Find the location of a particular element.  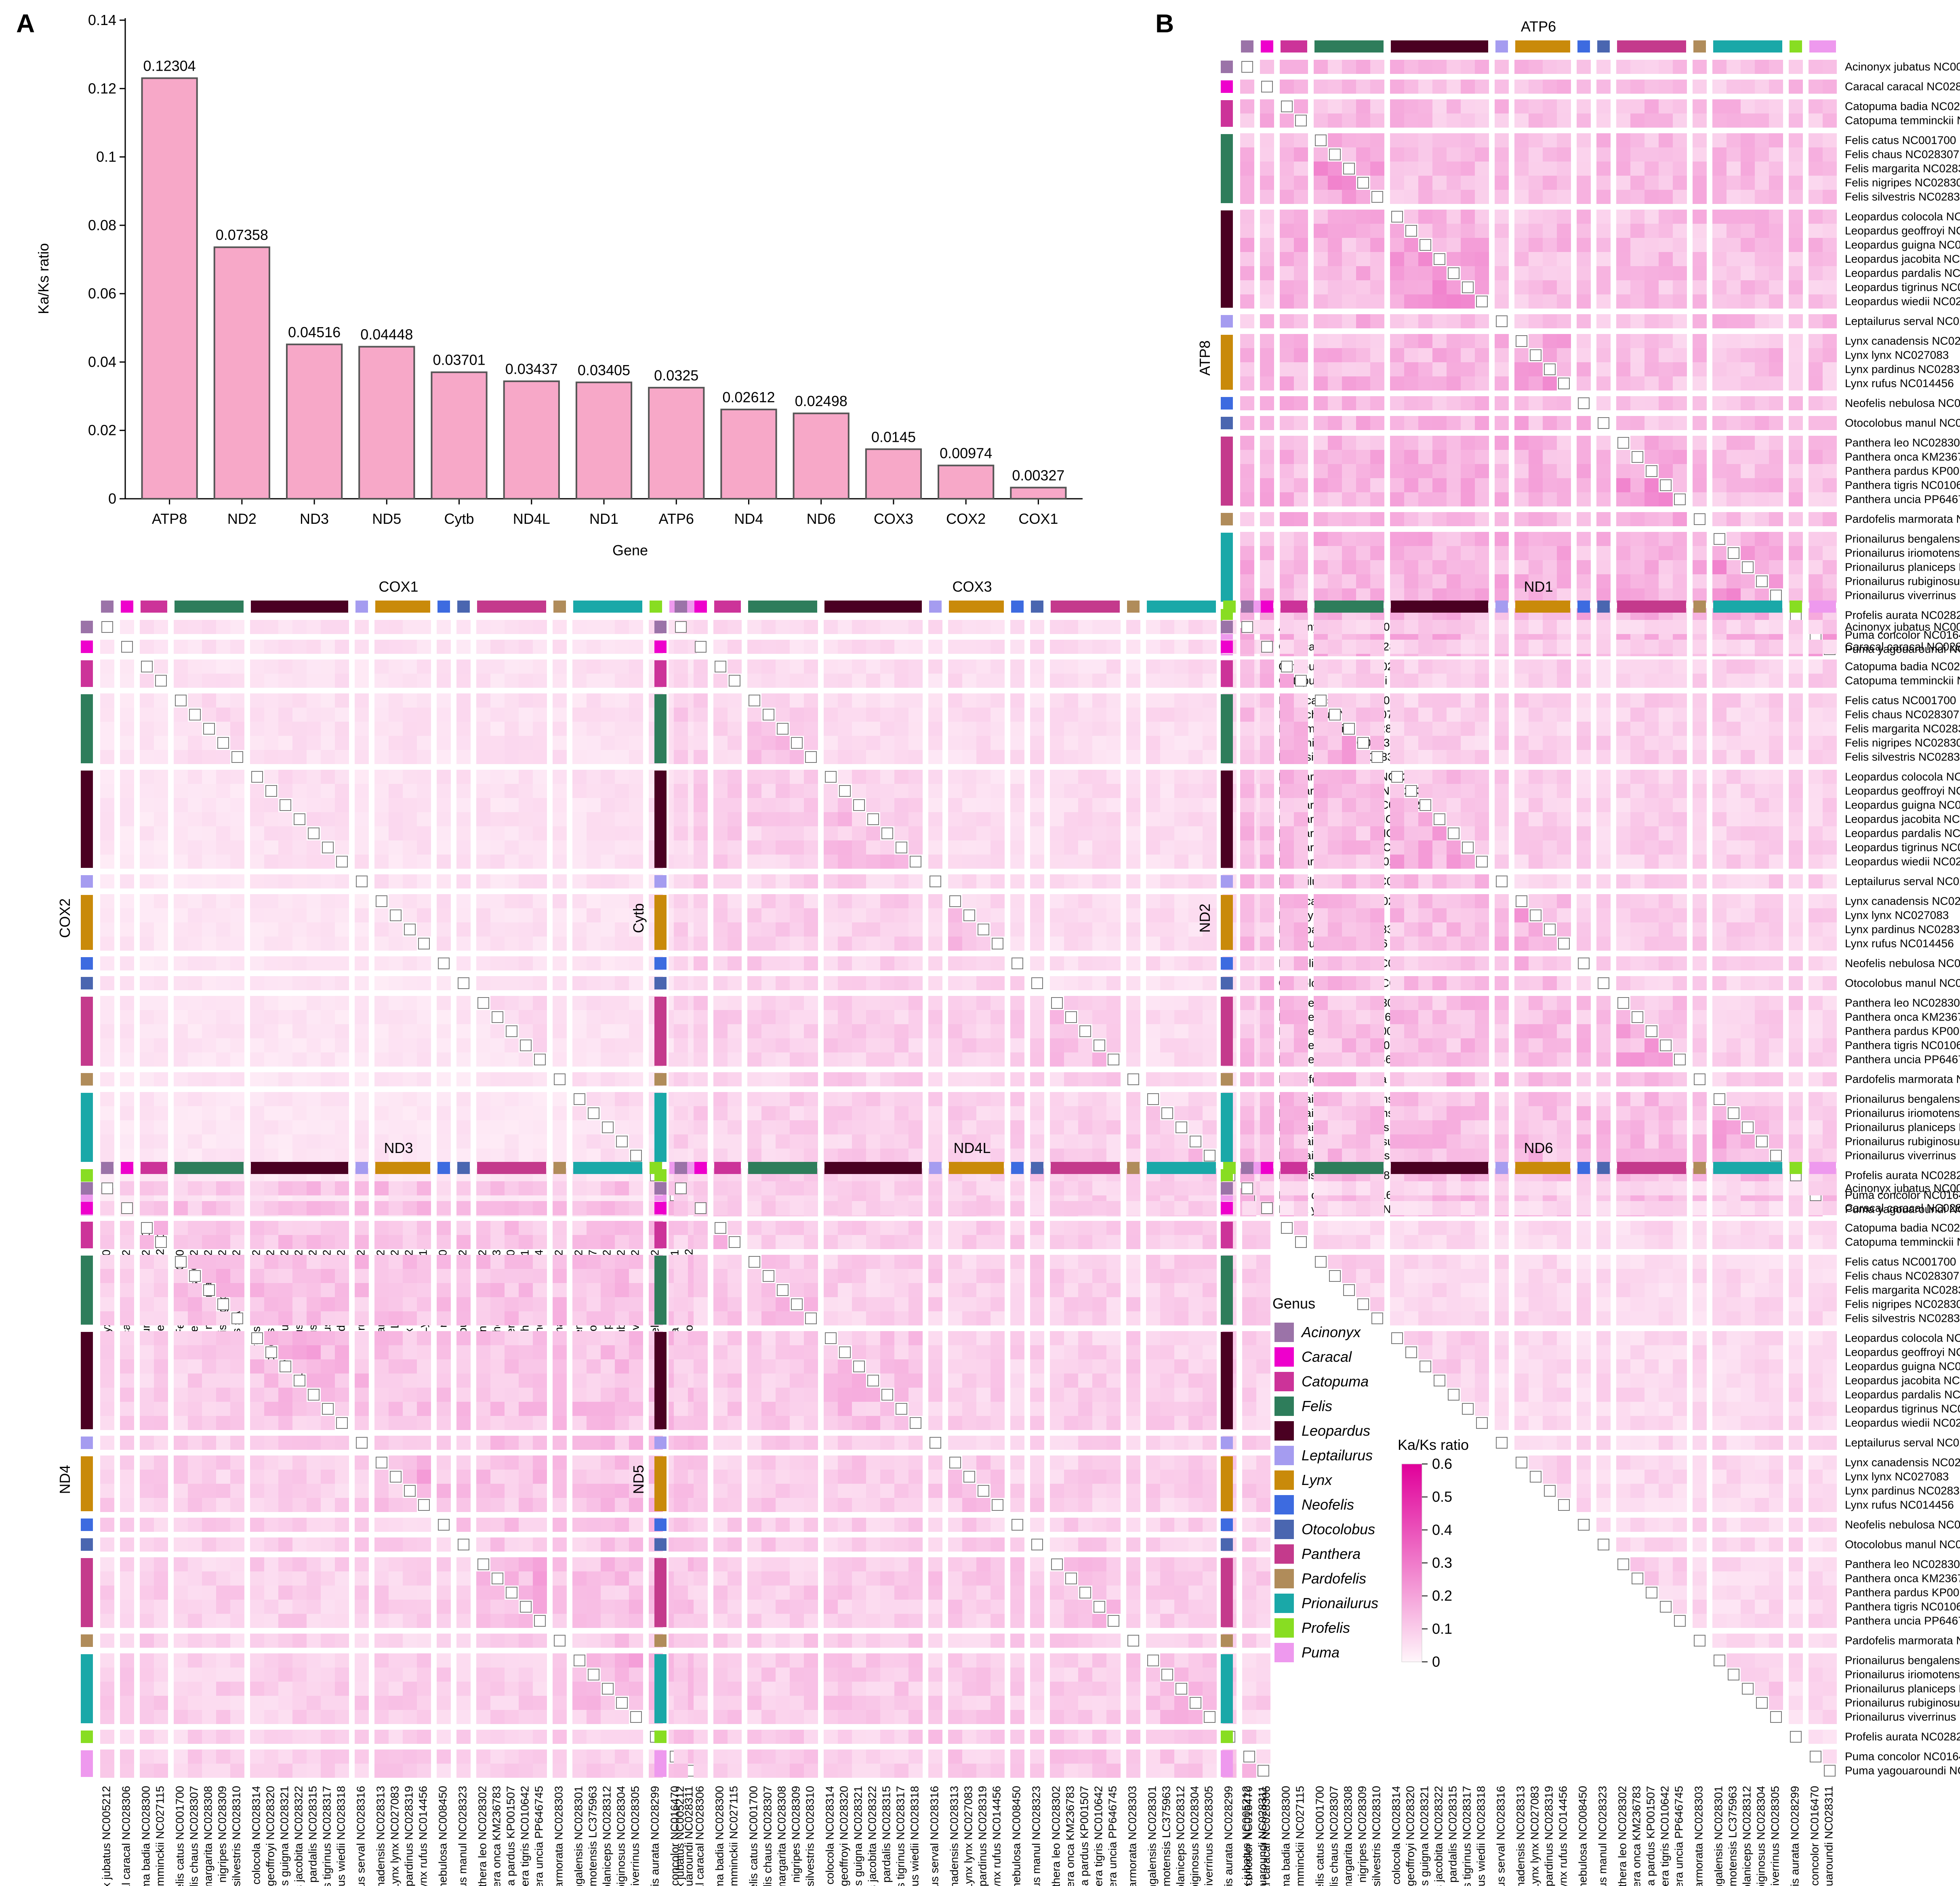

heatmap-row-label: Felis chaus NC028307 is located at coordinates (1902, 154).